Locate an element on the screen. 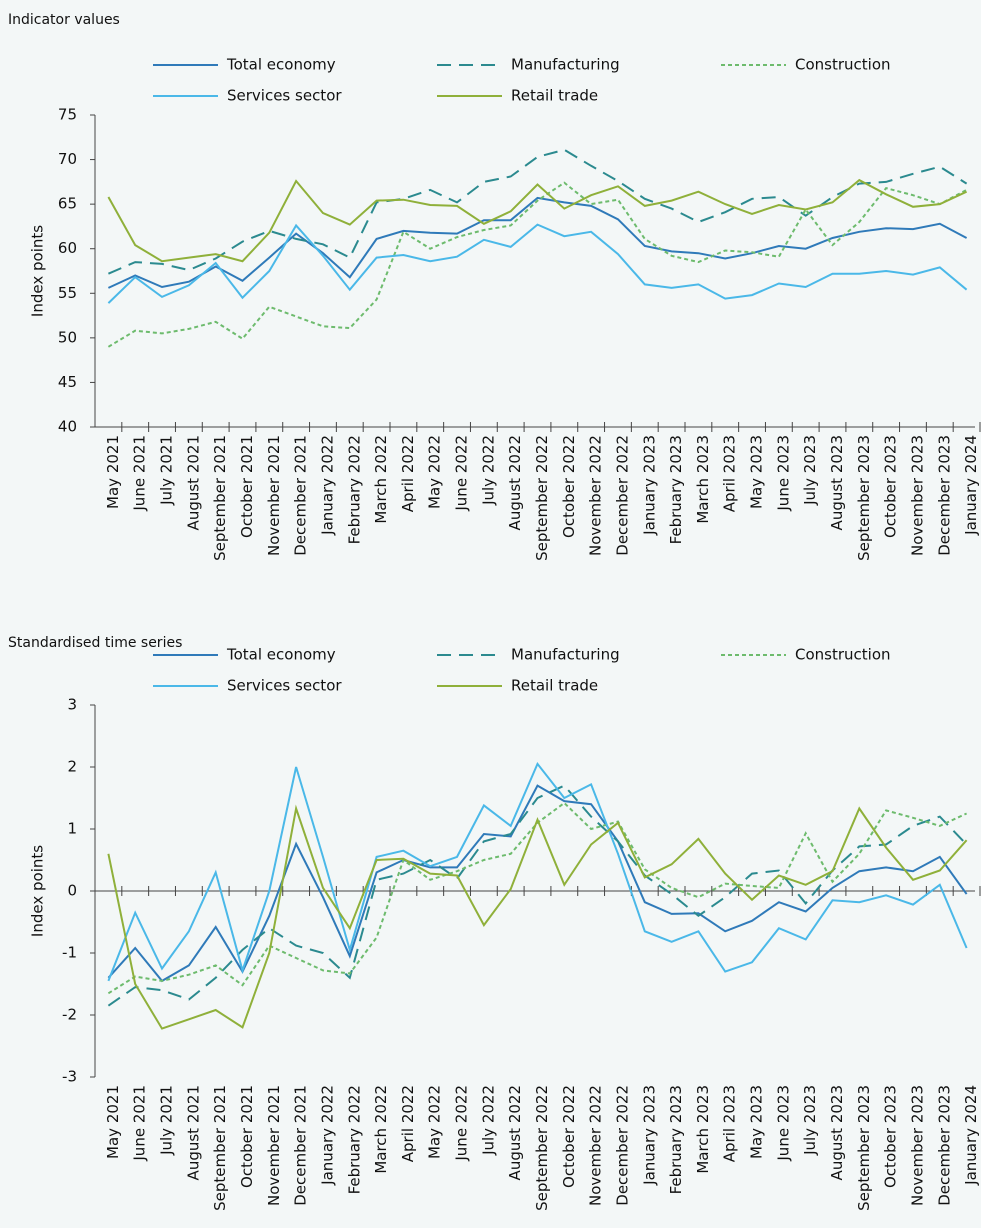  x-tick-label: July 2022 is located at coordinates (488, 1120).